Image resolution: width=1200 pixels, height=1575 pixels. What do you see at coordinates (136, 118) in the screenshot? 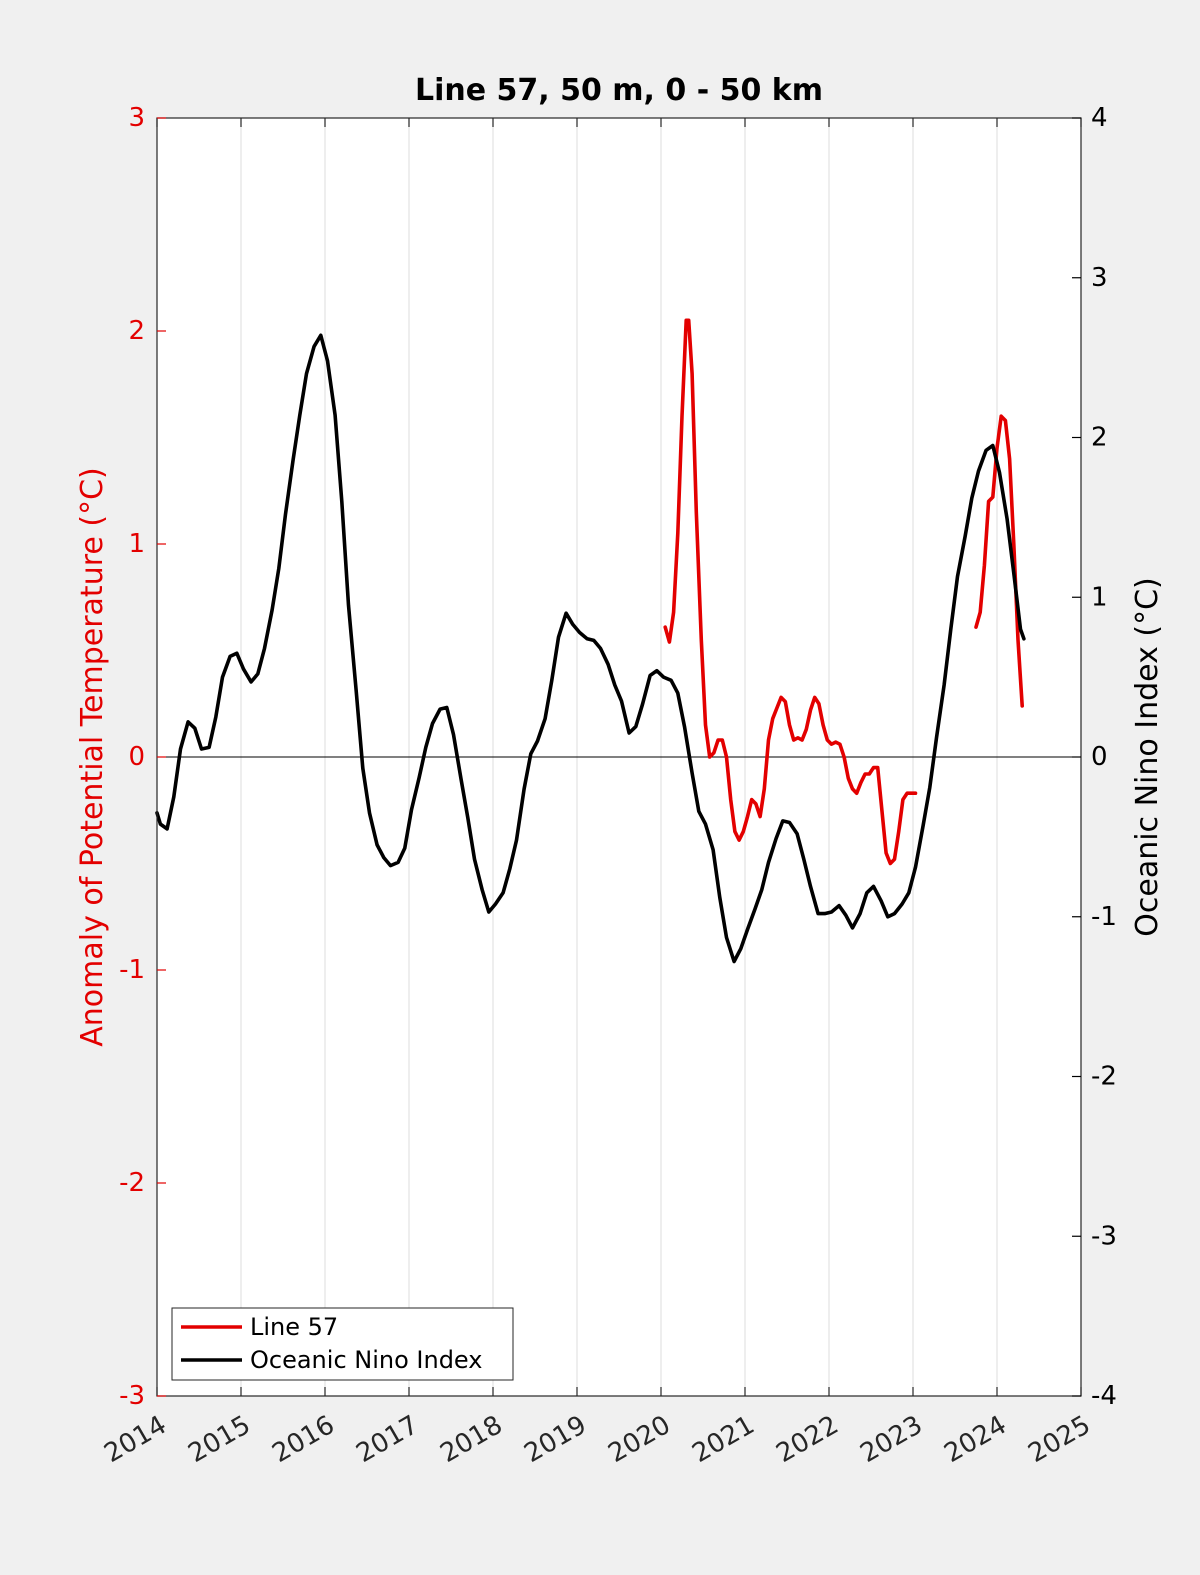
I see `left-y-tick-label: 3` at bounding box center [136, 118].